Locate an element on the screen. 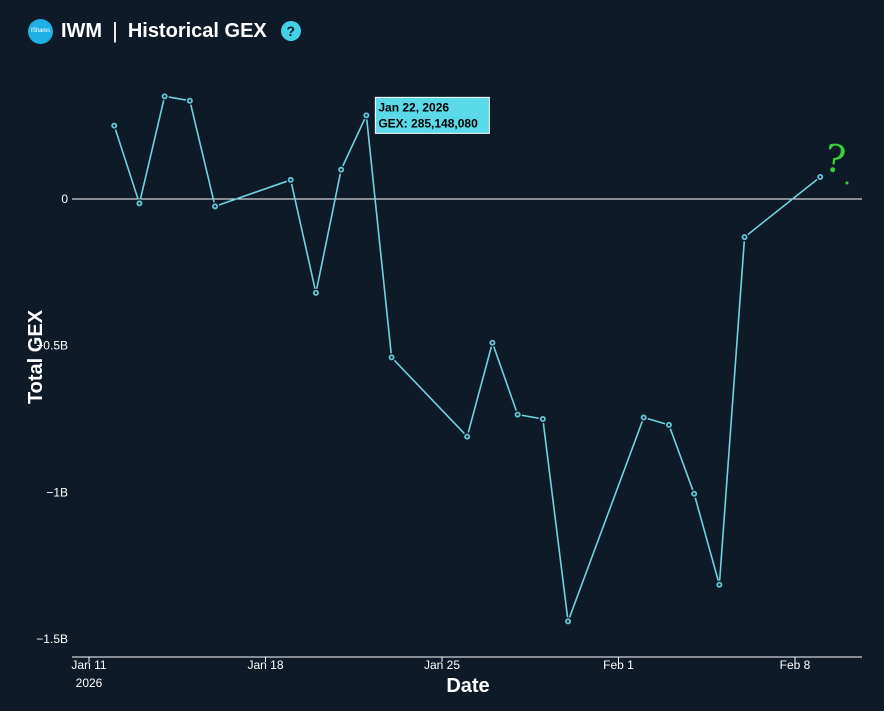 The width and height of the screenshot is (884, 711). x-tick-label: Feb 8 is located at coordinates (795, 665).